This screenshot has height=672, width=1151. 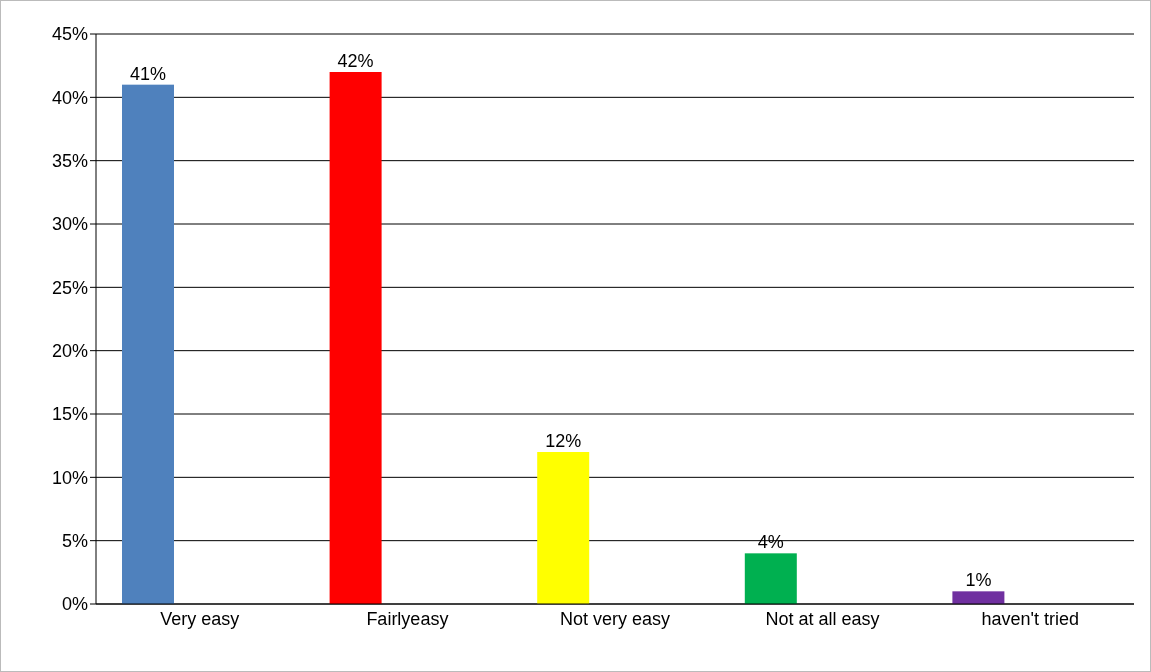 What do you see at coordinates (69, 34) in the screenshot?
I see `y-tick-label: 45%` at bounding box center [69, 34].